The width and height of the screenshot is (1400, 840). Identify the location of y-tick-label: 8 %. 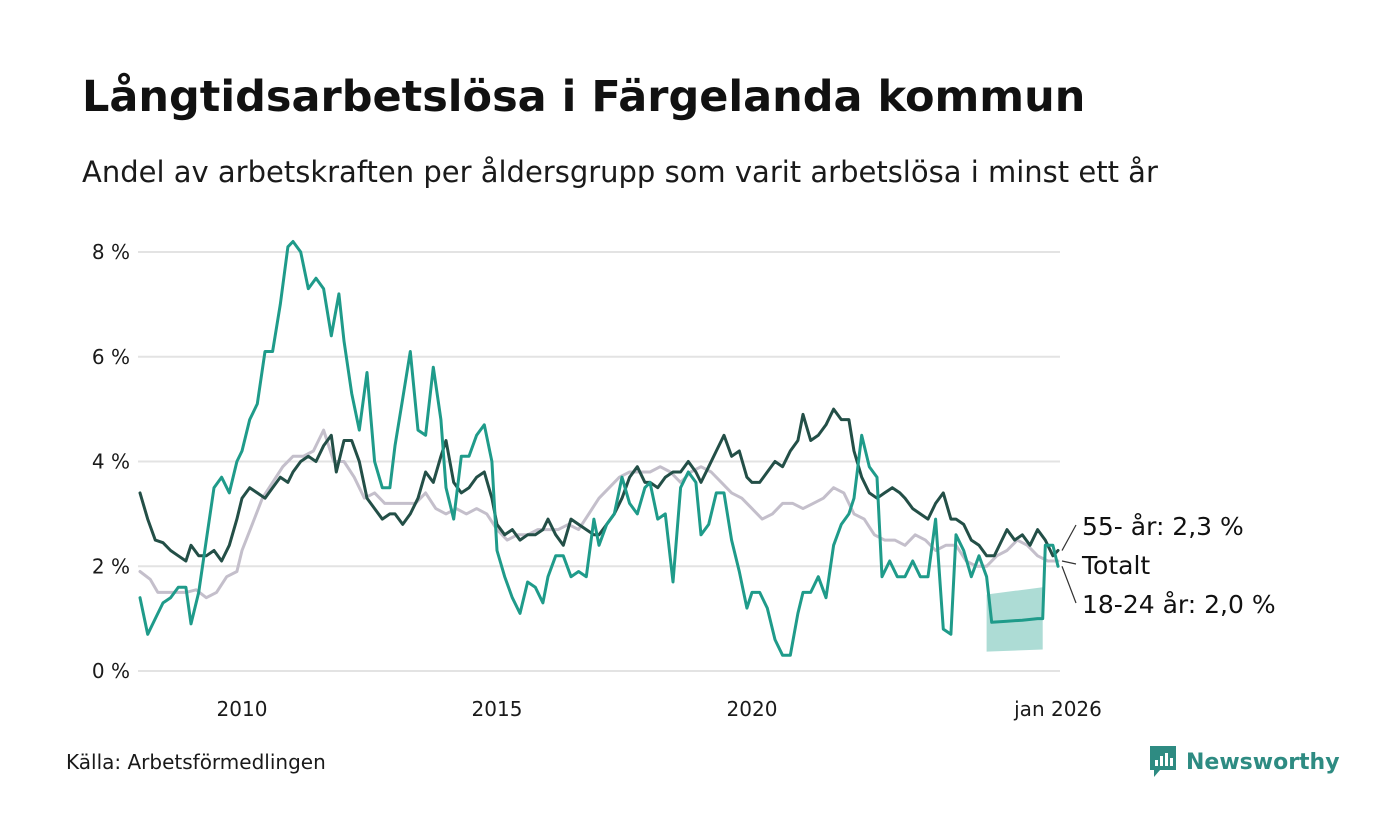
(111, 252).